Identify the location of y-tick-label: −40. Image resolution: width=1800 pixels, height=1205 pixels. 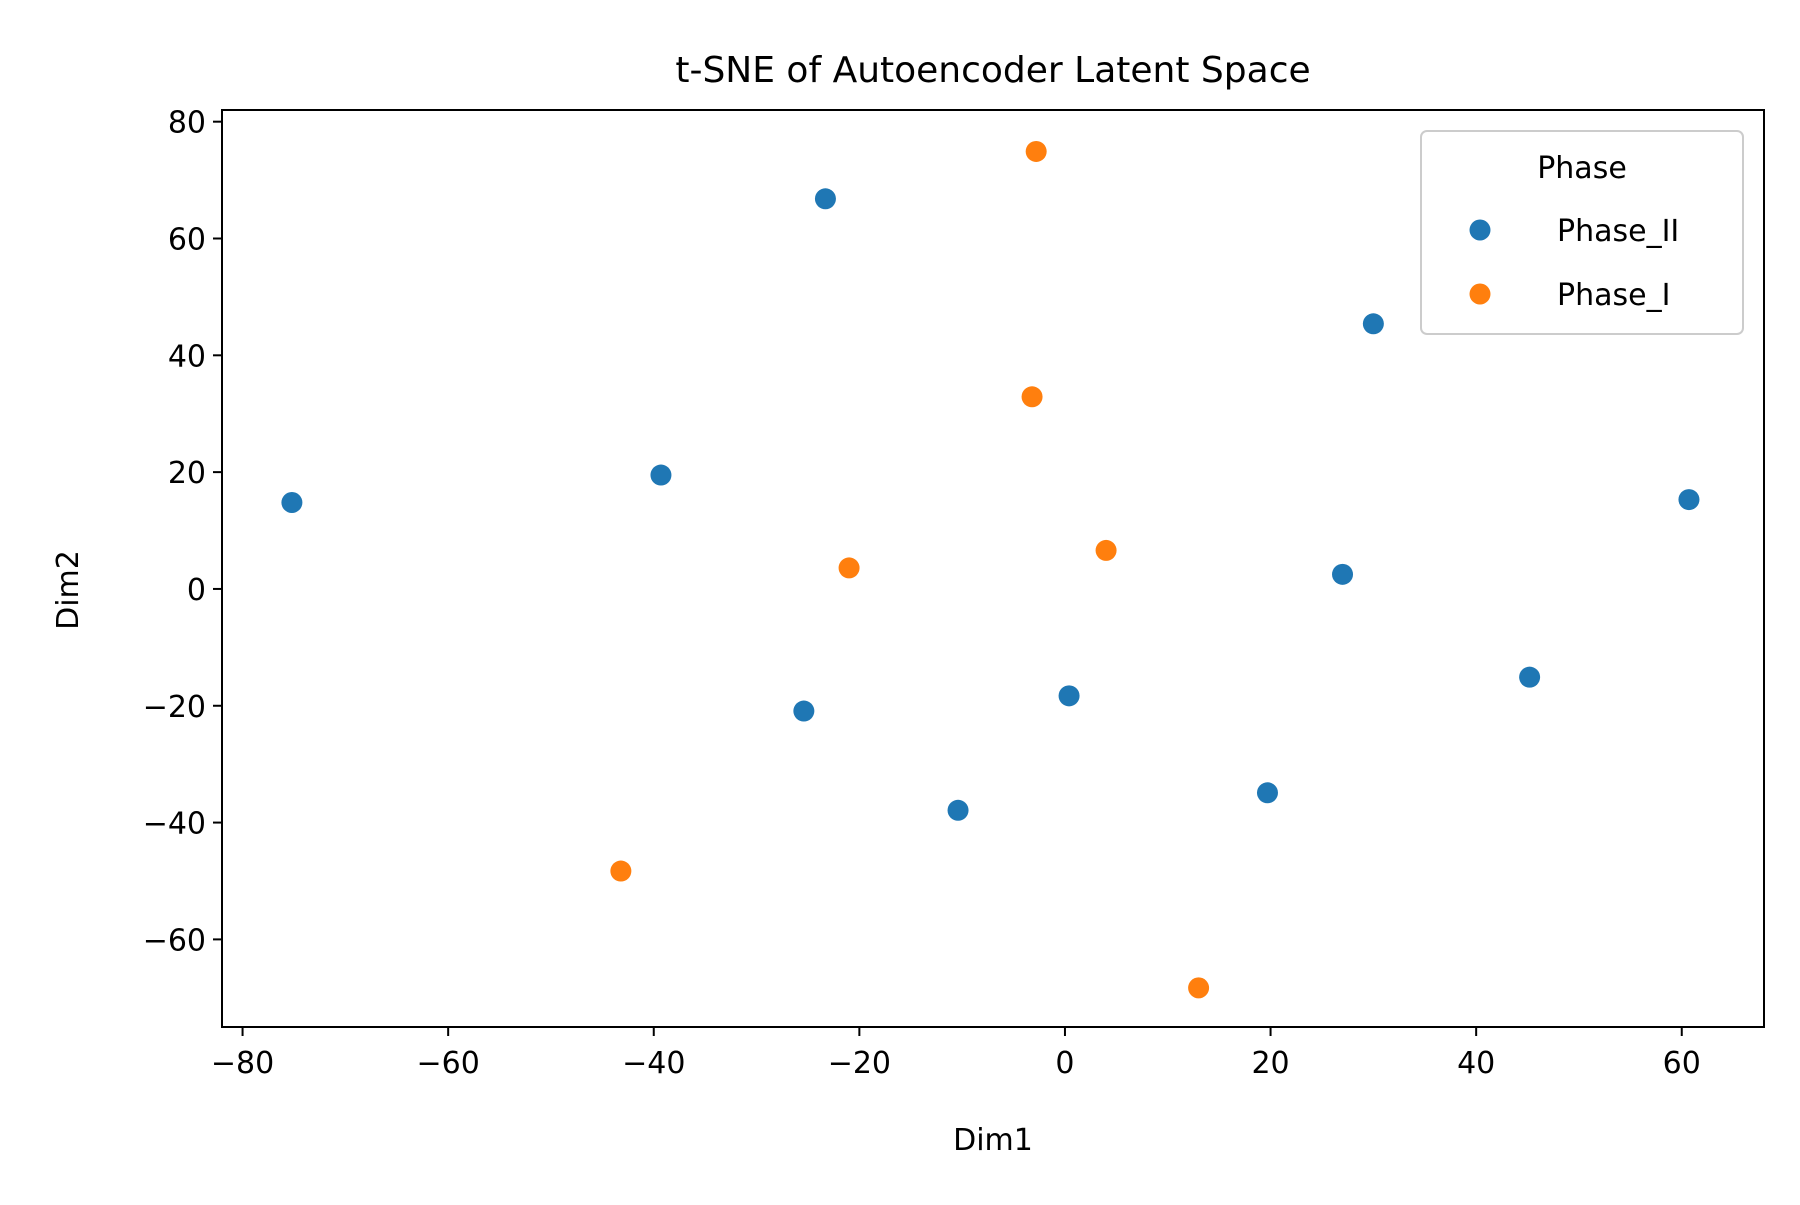
(174, 824).